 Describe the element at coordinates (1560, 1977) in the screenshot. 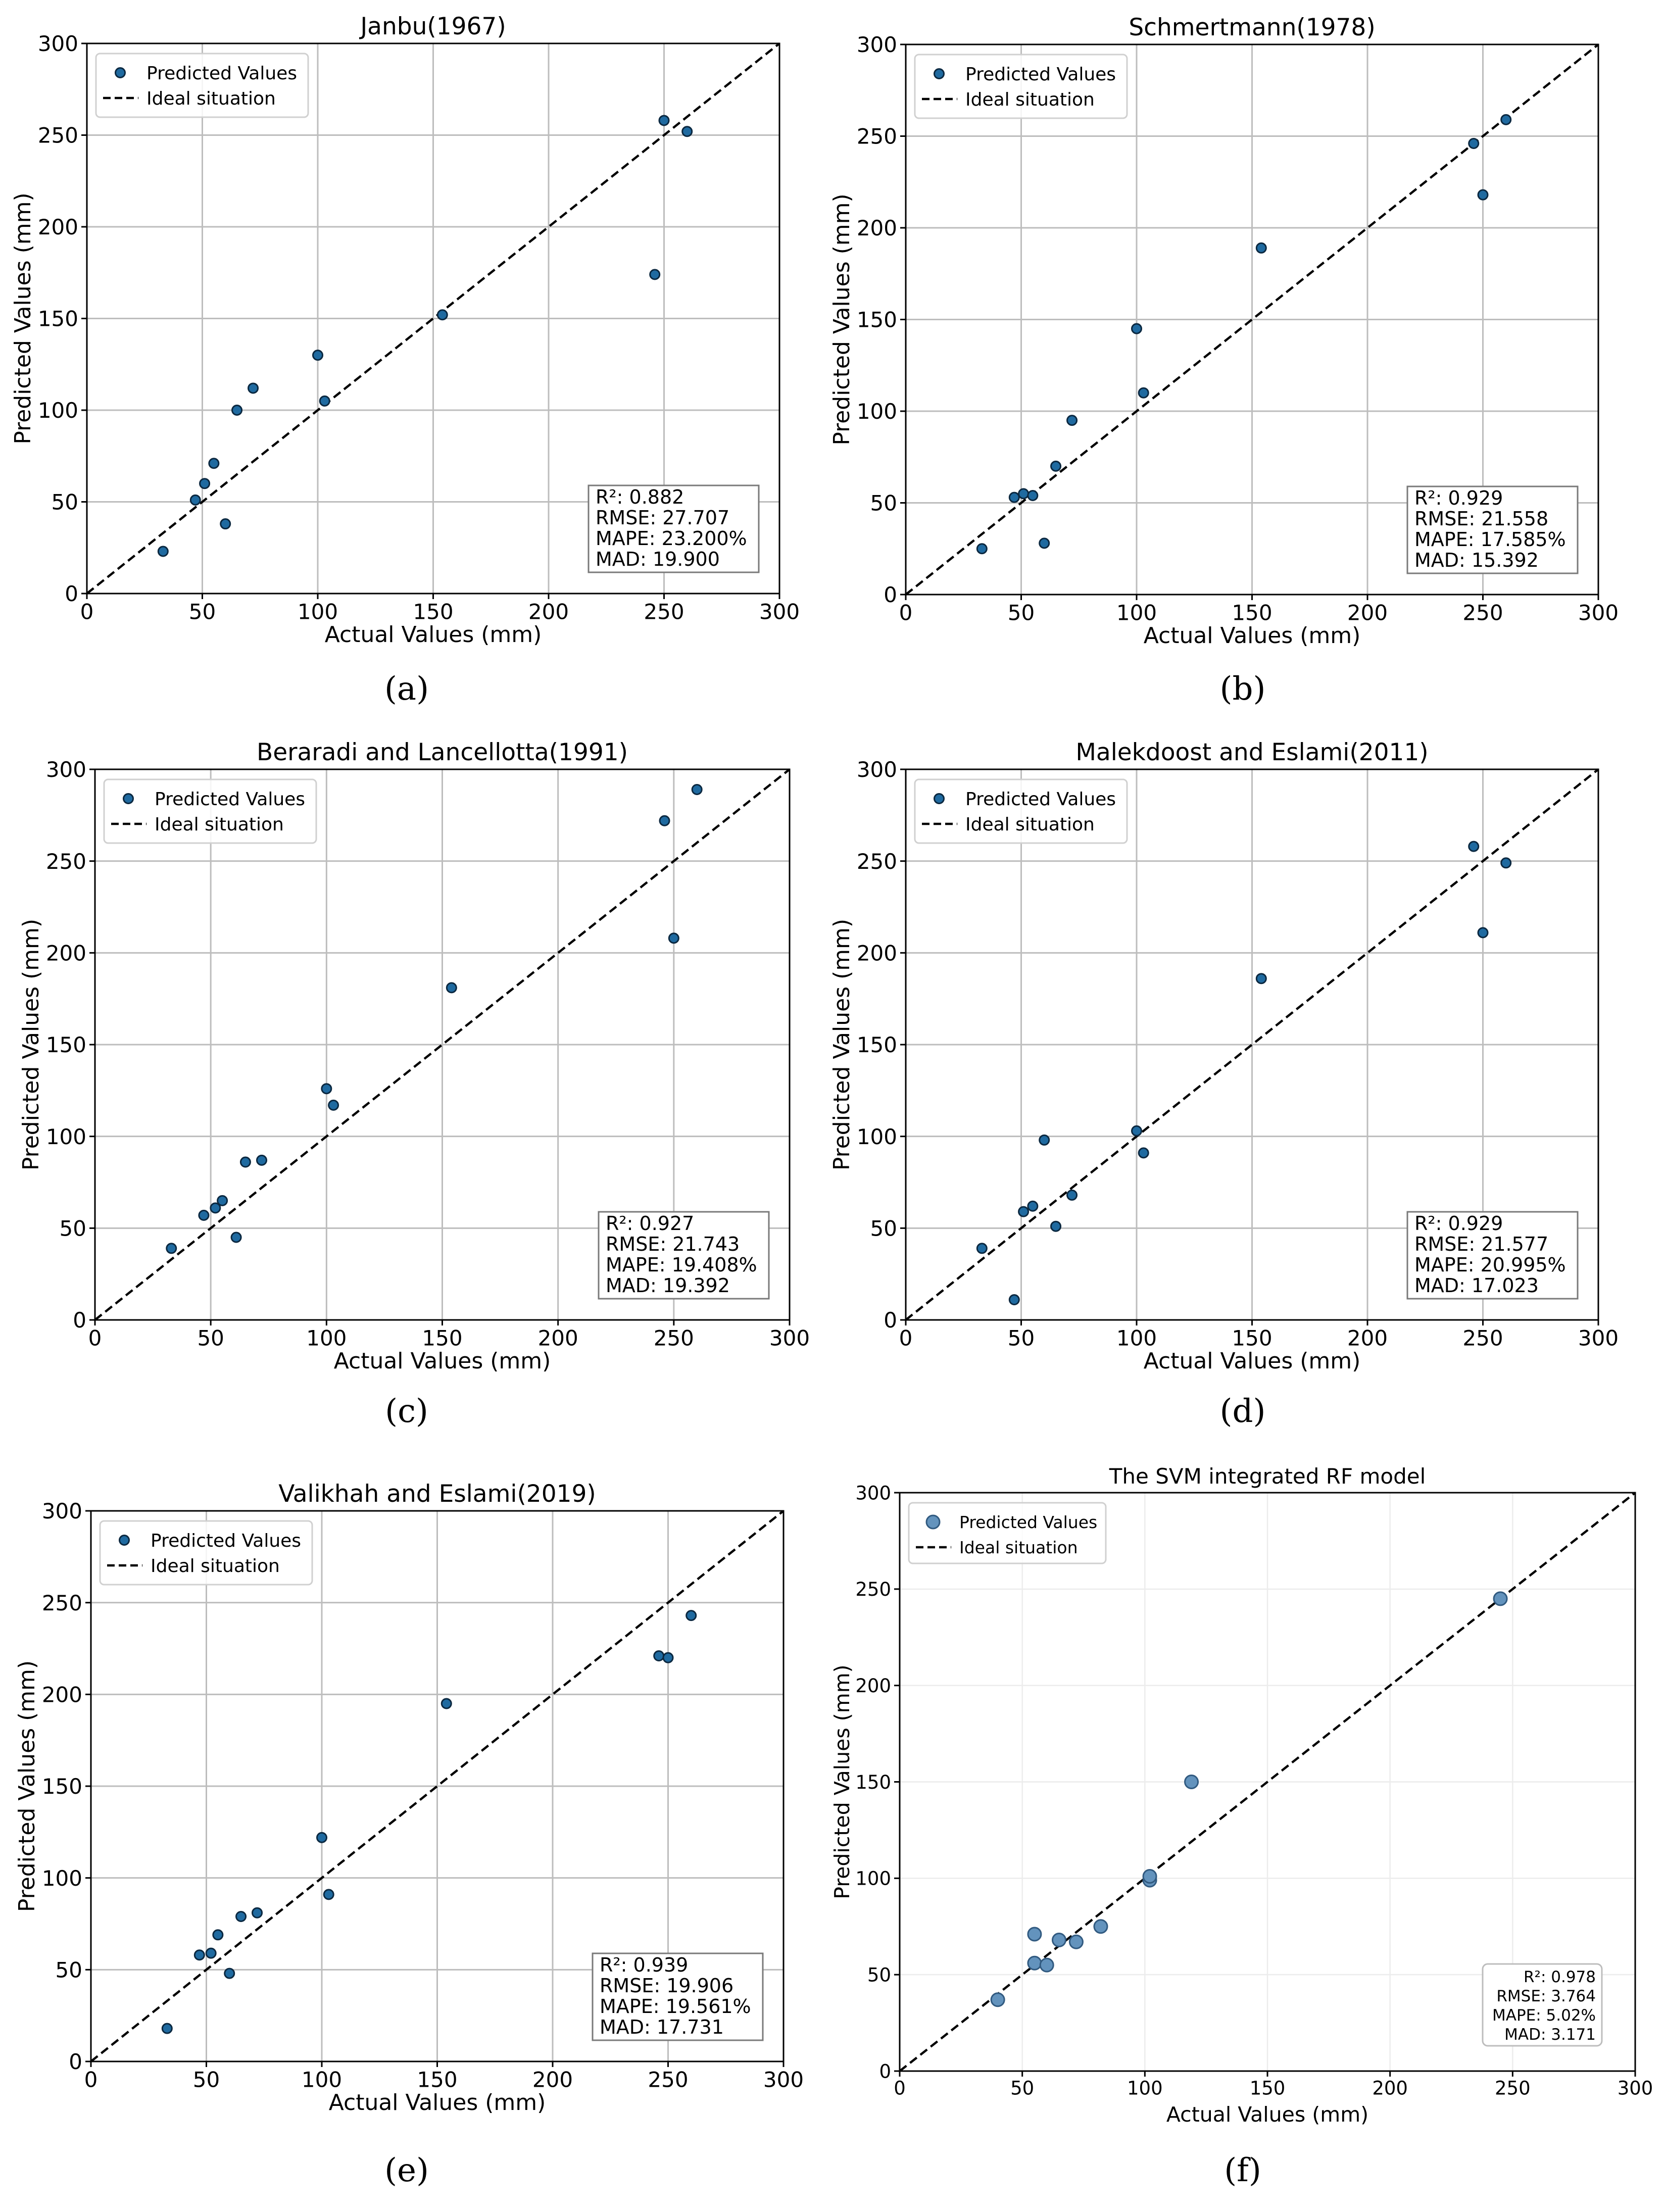

I see `metric-text: R²: 0.978` at that location.